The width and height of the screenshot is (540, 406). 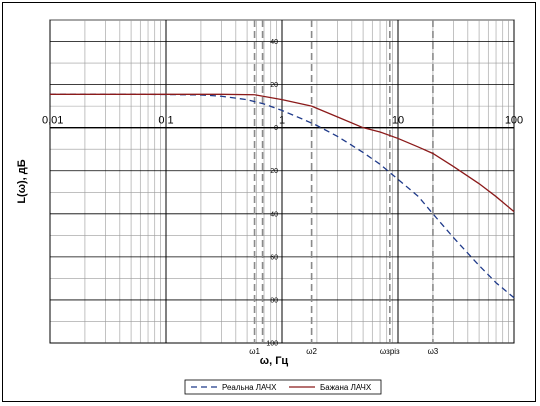 I want to click on x-tick-labels: 0,01 0,1 1 10 100, so click(x=282, y=121).